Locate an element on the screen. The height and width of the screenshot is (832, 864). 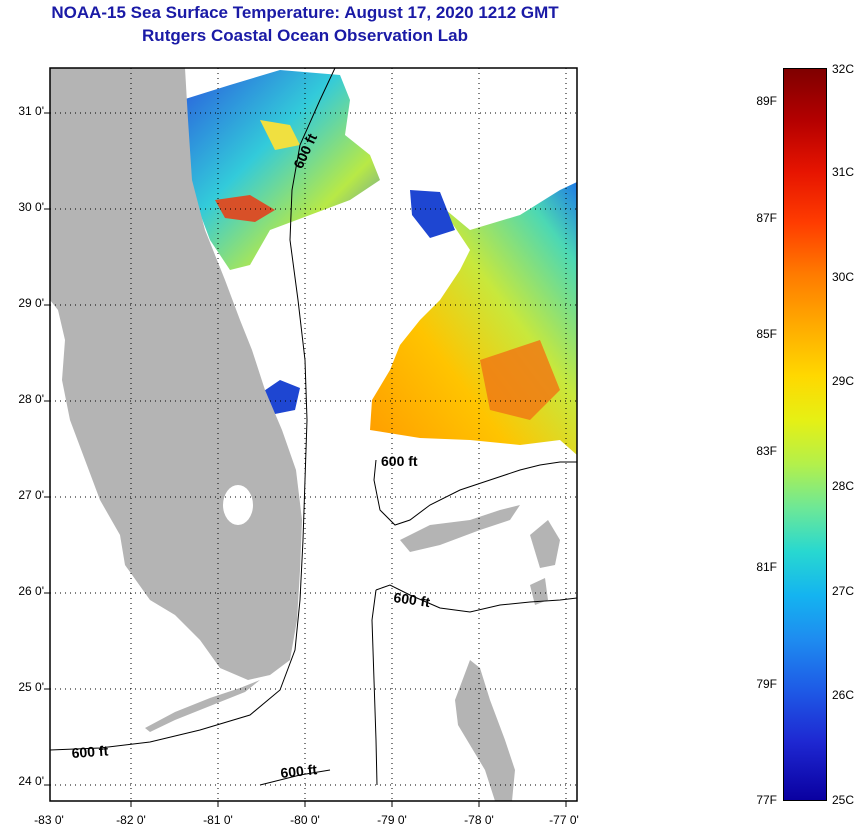
sst-data-north is located at coordinates (281, 170).